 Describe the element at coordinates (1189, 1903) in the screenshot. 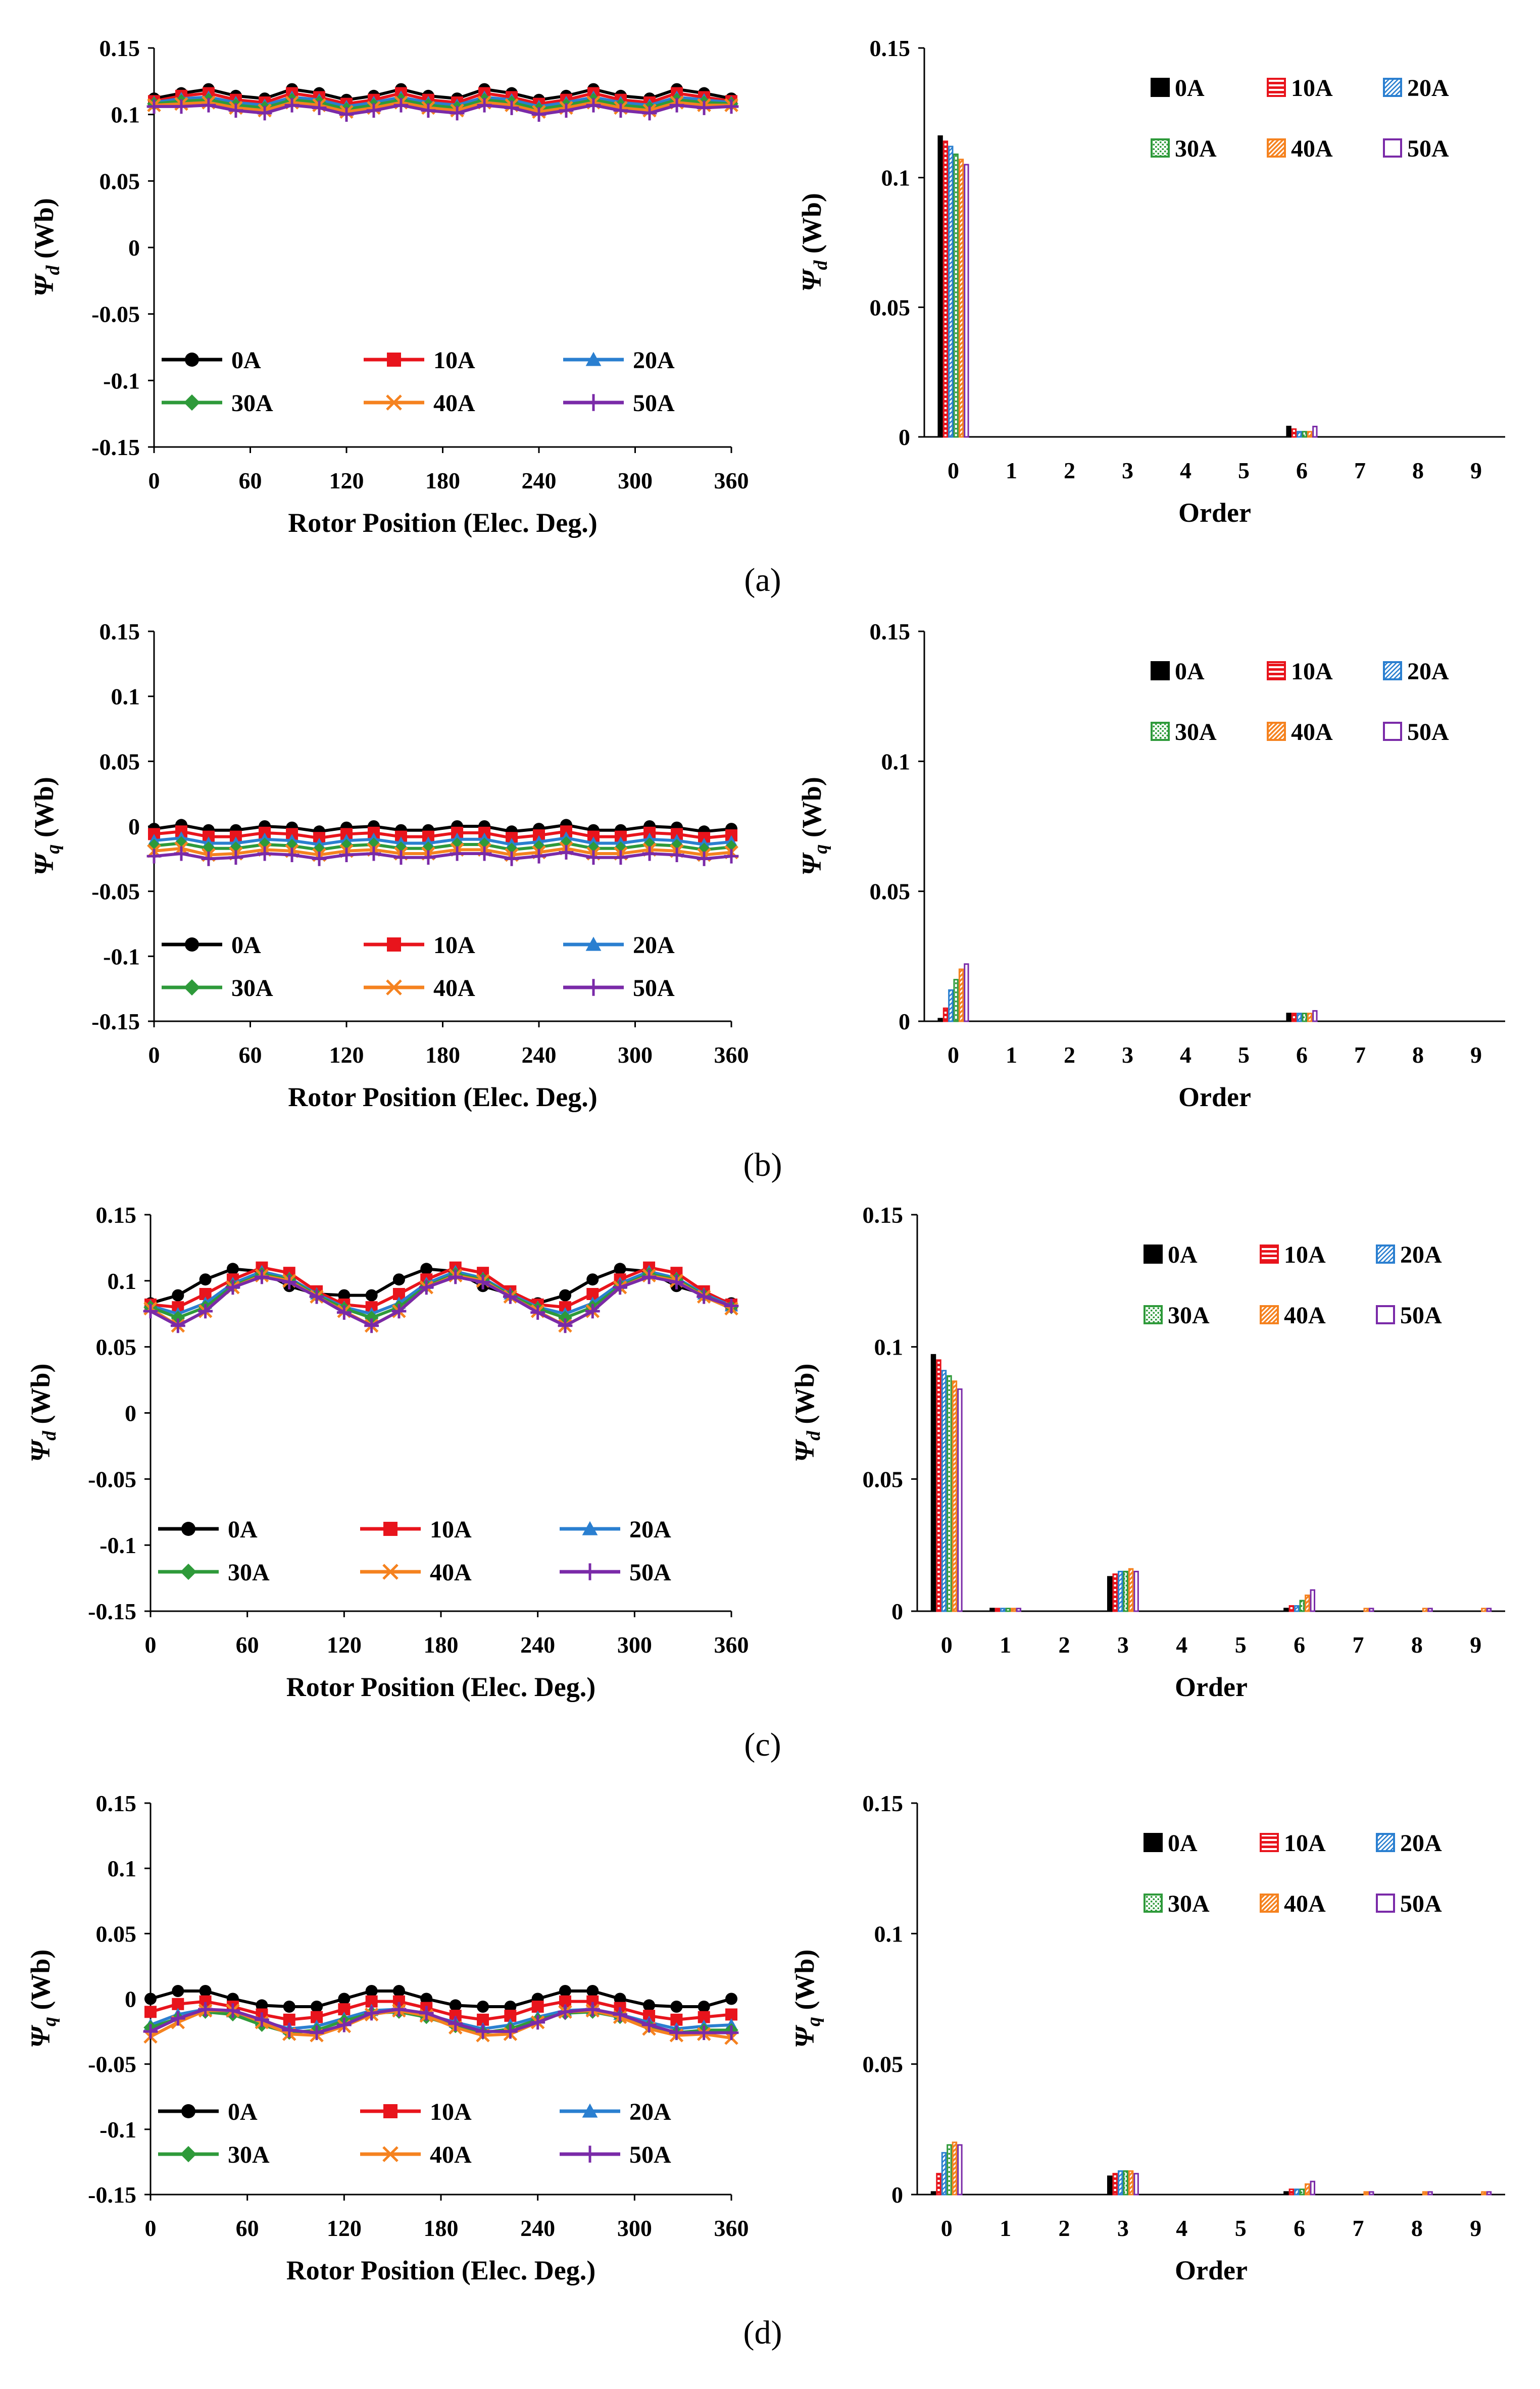

I see `legend-label: 30A` at that location.